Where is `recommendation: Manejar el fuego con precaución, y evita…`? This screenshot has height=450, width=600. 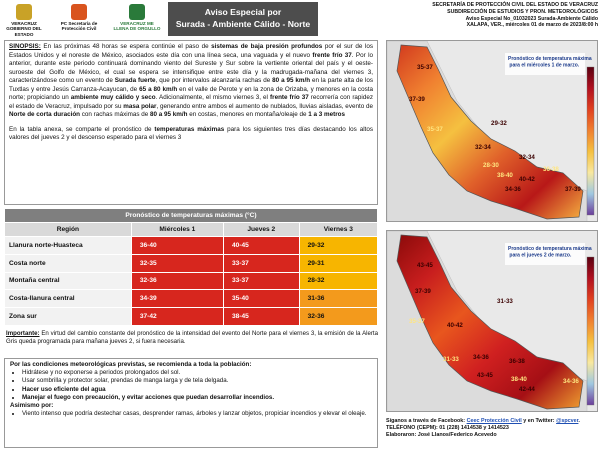 recommendation: Manejar el fuego con precaución, y evita… is located at coordinates (197, 398).